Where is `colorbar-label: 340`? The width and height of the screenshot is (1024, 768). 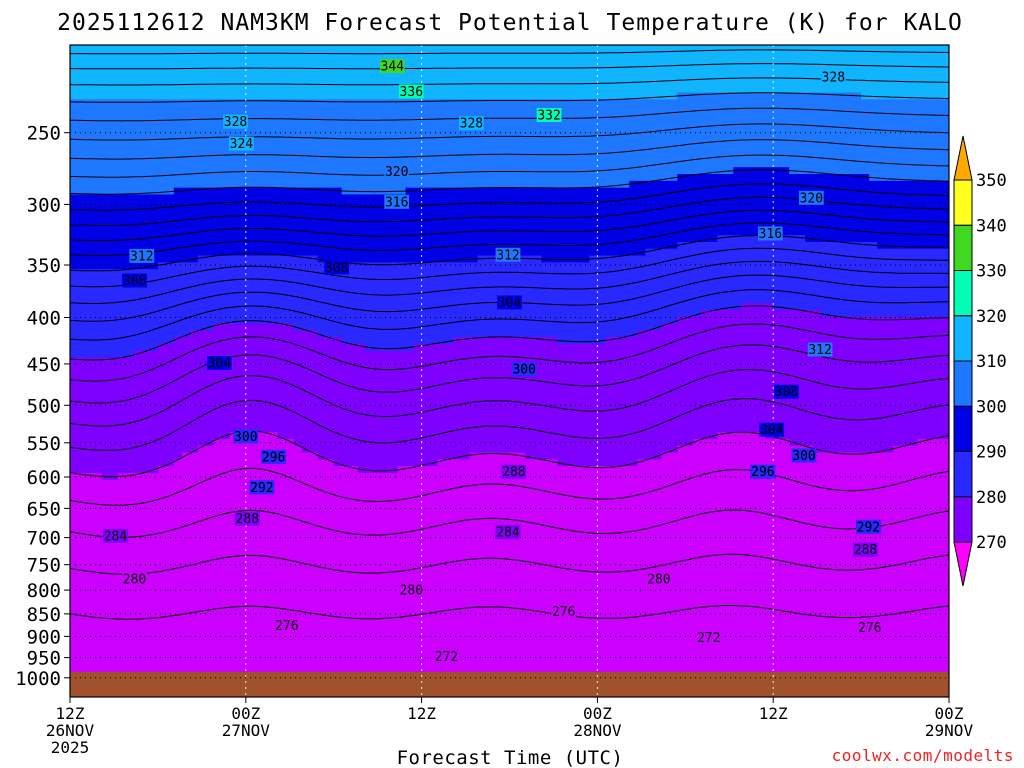 colorbar-label: 340 is located at coordinates (991, 226).